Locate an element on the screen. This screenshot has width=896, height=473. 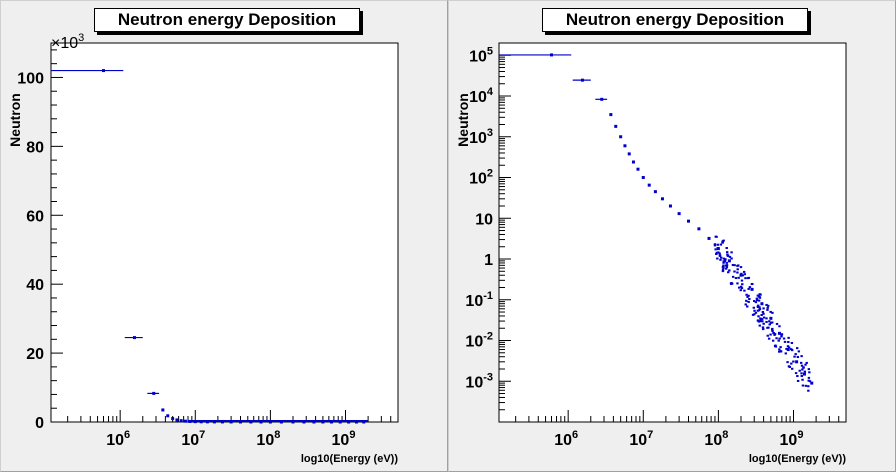
y-tick-label: 0 is located at coordinates (39, 423).